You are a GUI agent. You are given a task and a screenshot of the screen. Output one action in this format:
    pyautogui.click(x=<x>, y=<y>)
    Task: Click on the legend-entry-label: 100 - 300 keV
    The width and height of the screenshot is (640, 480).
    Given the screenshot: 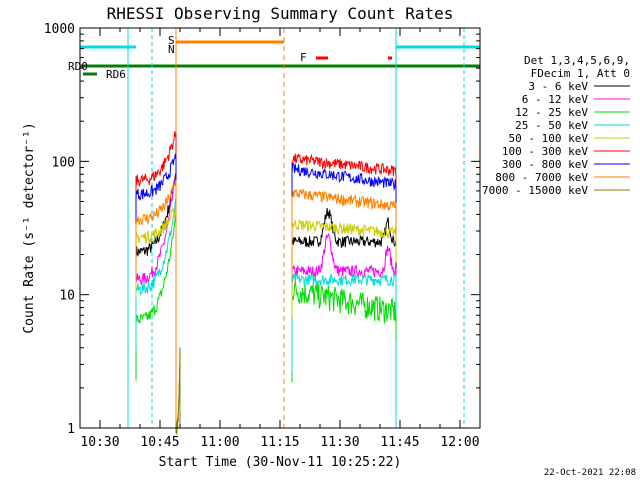 What is the action you would take?
    pyautogui.click(x=545, y=151)
    